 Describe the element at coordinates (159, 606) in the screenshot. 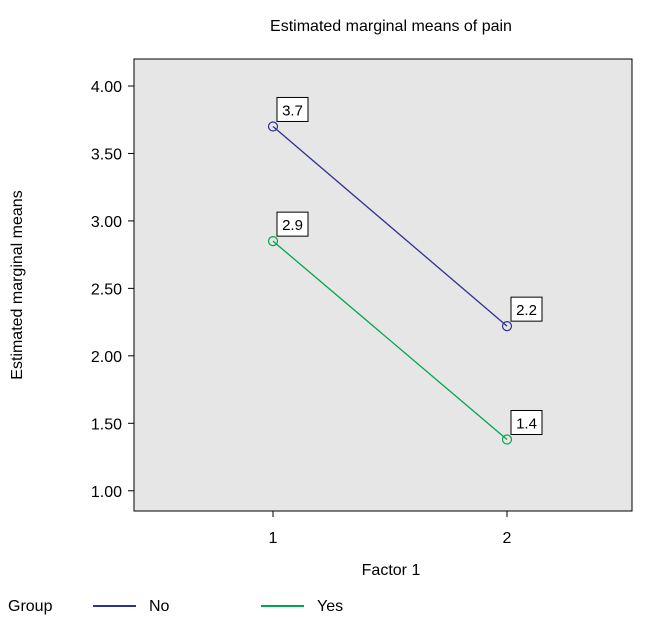

I see `legend-label: No` at that location.